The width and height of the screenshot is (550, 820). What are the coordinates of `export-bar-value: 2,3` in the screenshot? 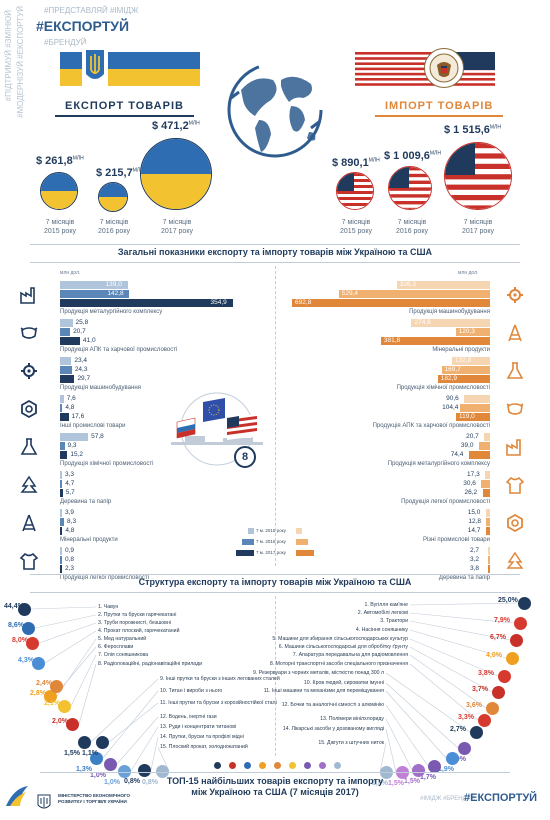 It's located at (70, 569).